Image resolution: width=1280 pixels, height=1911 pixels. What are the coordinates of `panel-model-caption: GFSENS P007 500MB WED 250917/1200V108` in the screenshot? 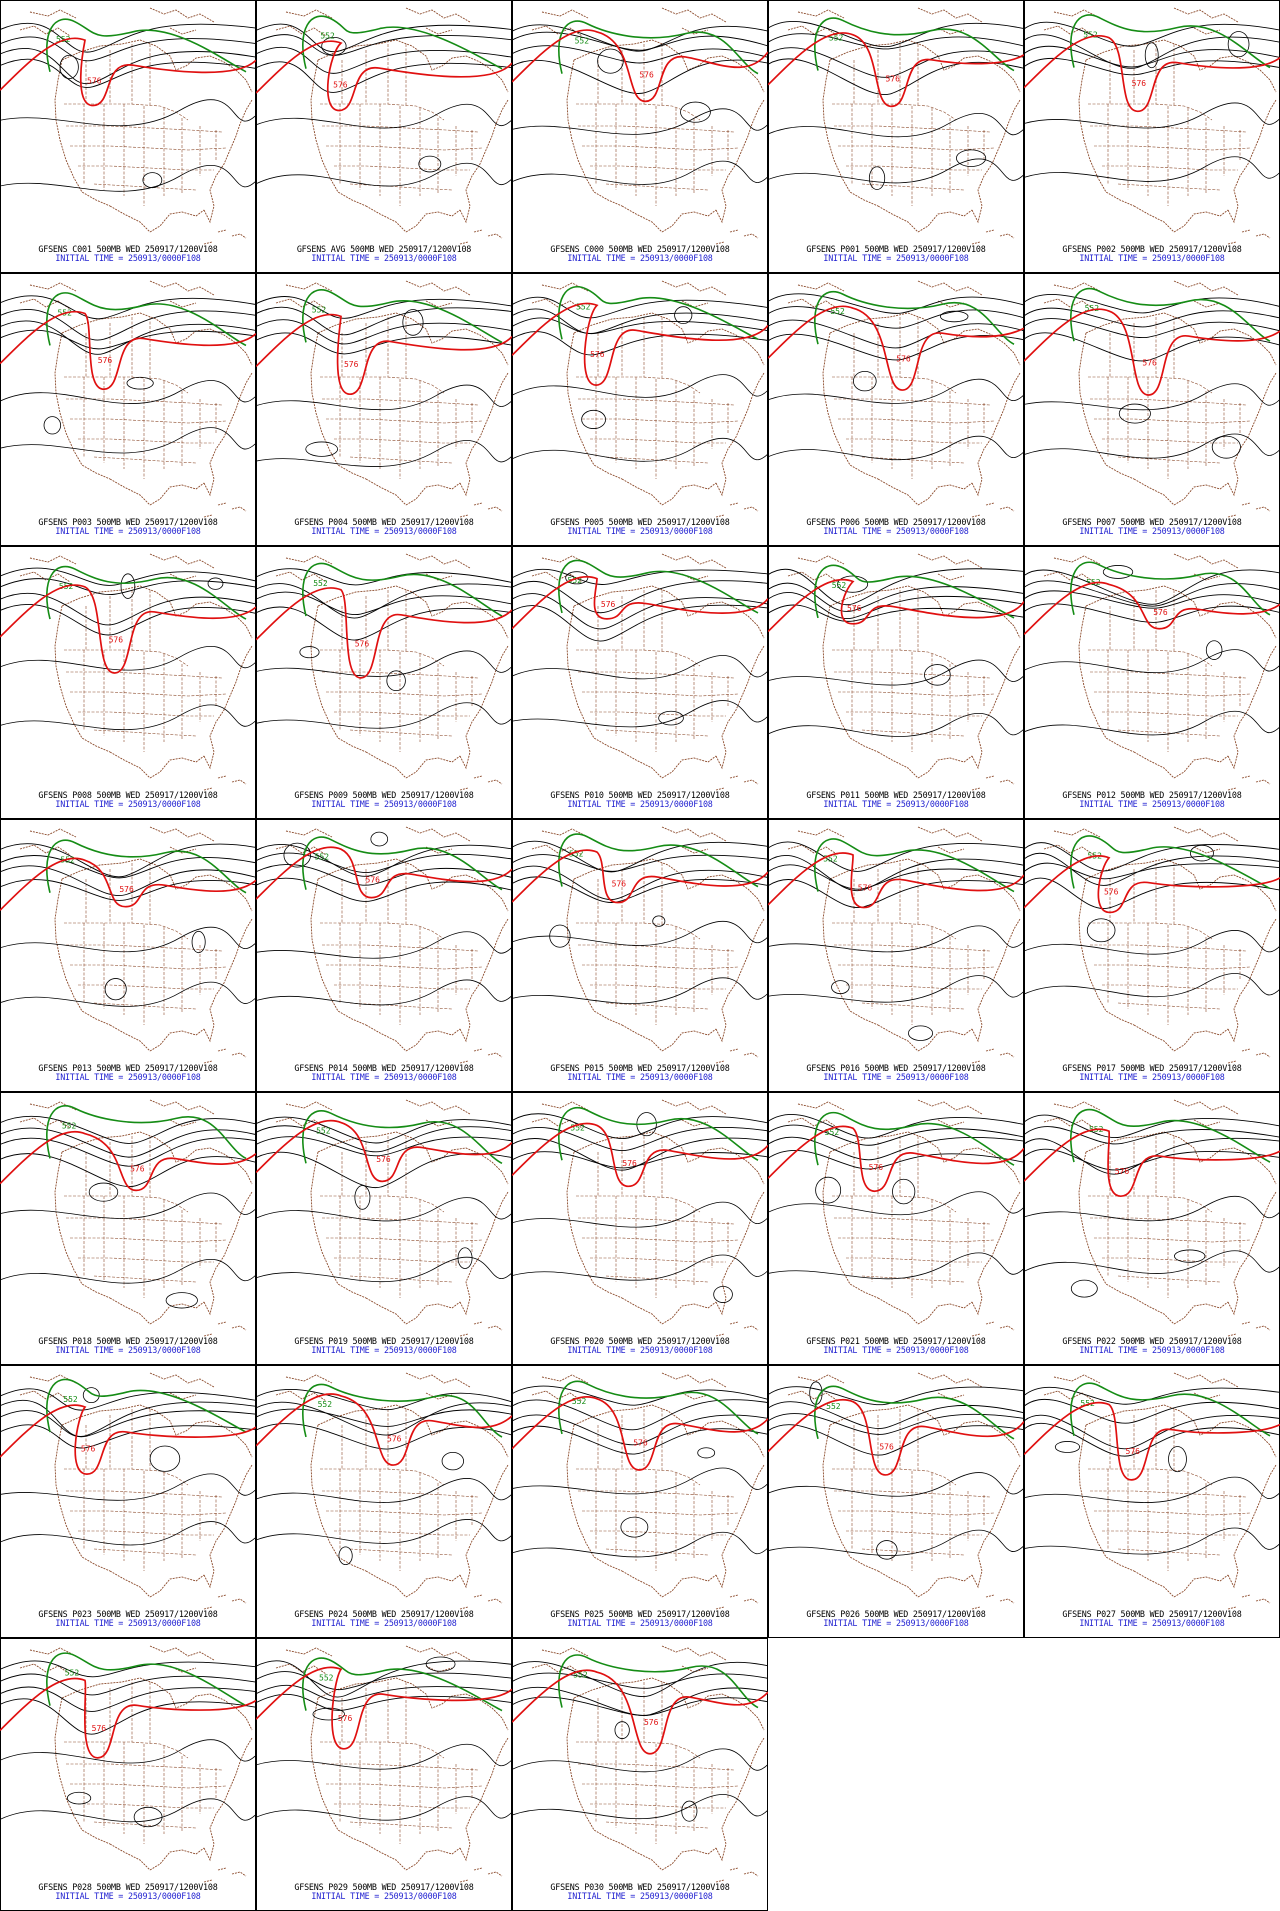 It's located at (1152, 522).